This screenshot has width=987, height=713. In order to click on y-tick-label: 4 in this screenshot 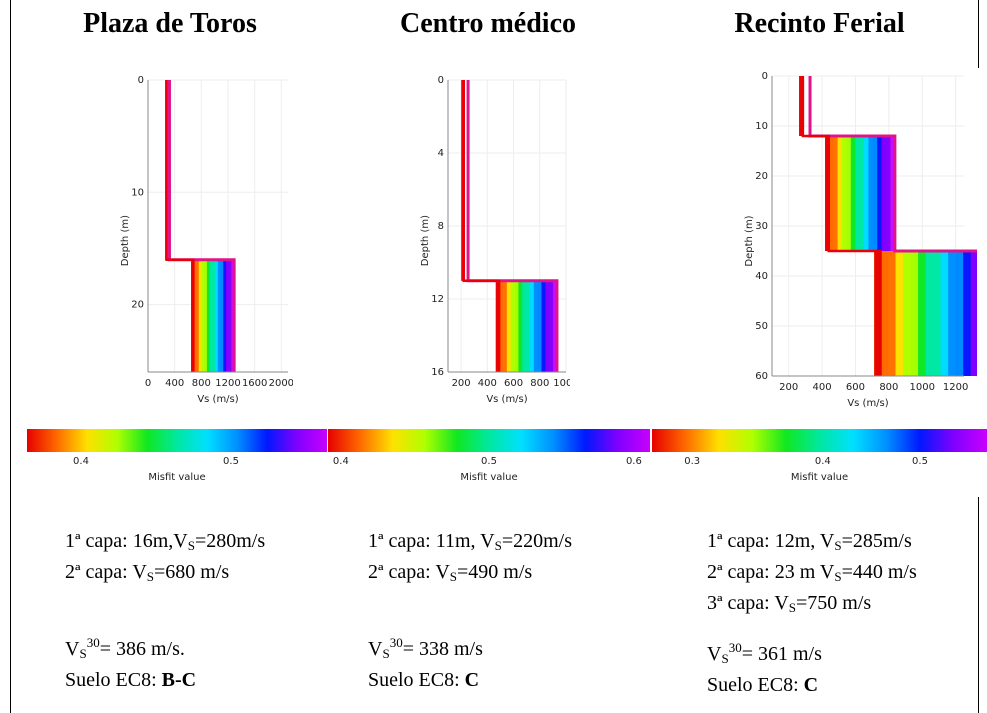, I will do `click(441, 153)`.